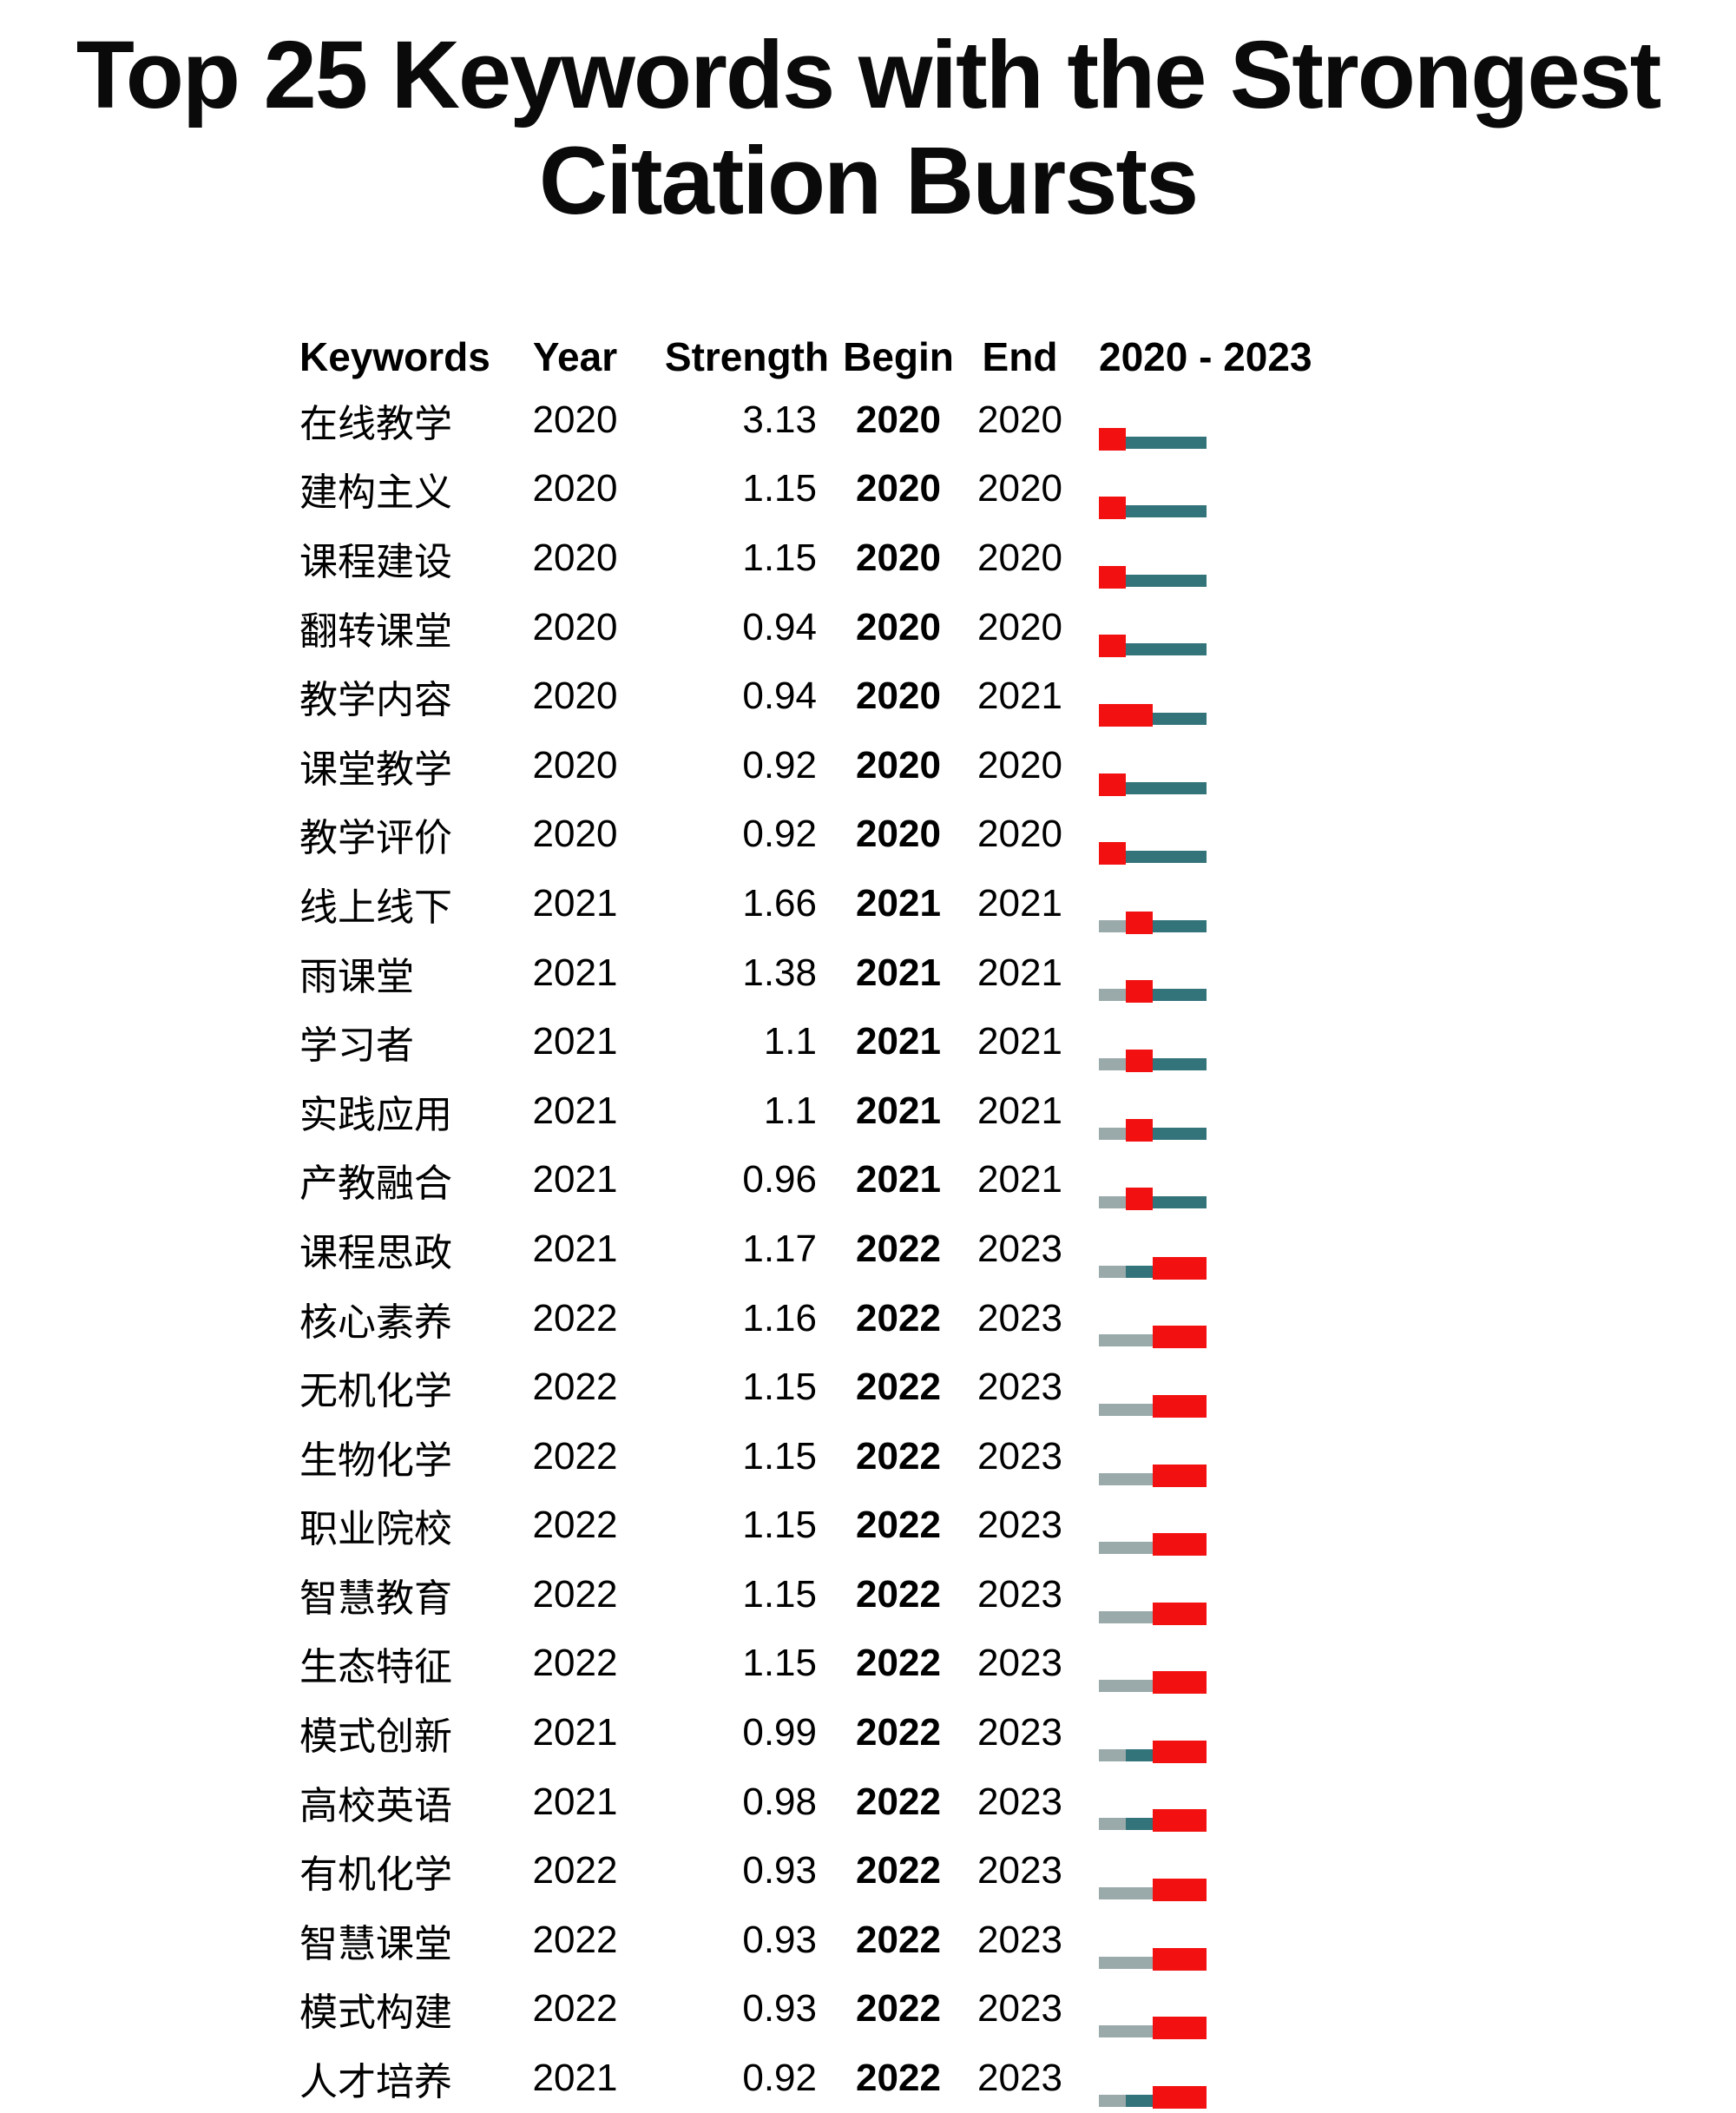 This screenshot has width=1736, height=2113. Describe the element at coordinates (375, 1114) in the screenshot. I see `keyword-cell: 实践应用` at that location.